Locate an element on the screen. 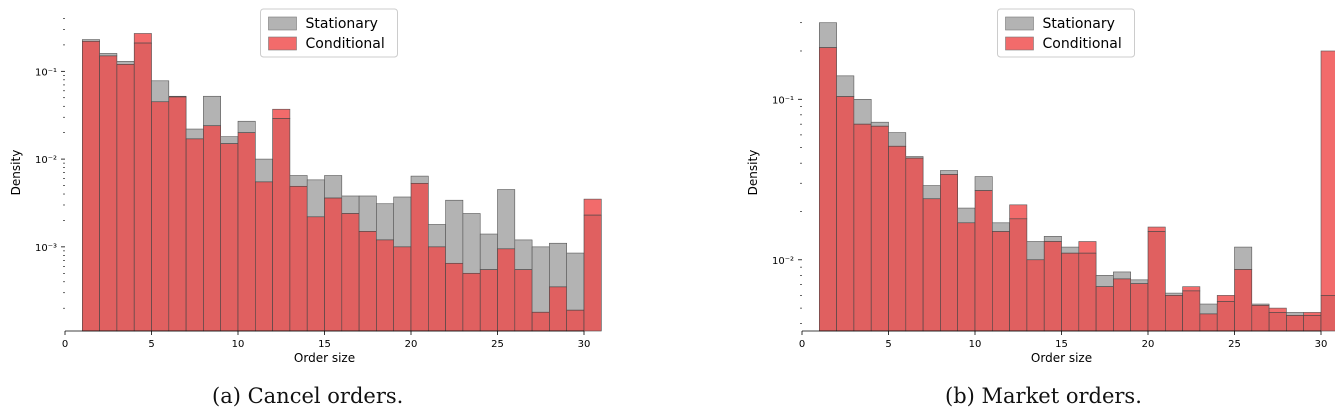 This screenshot has width=1335, height=417. caption-cancel-orders: (a) Cancel orders. is located at coordinates (308, 396).